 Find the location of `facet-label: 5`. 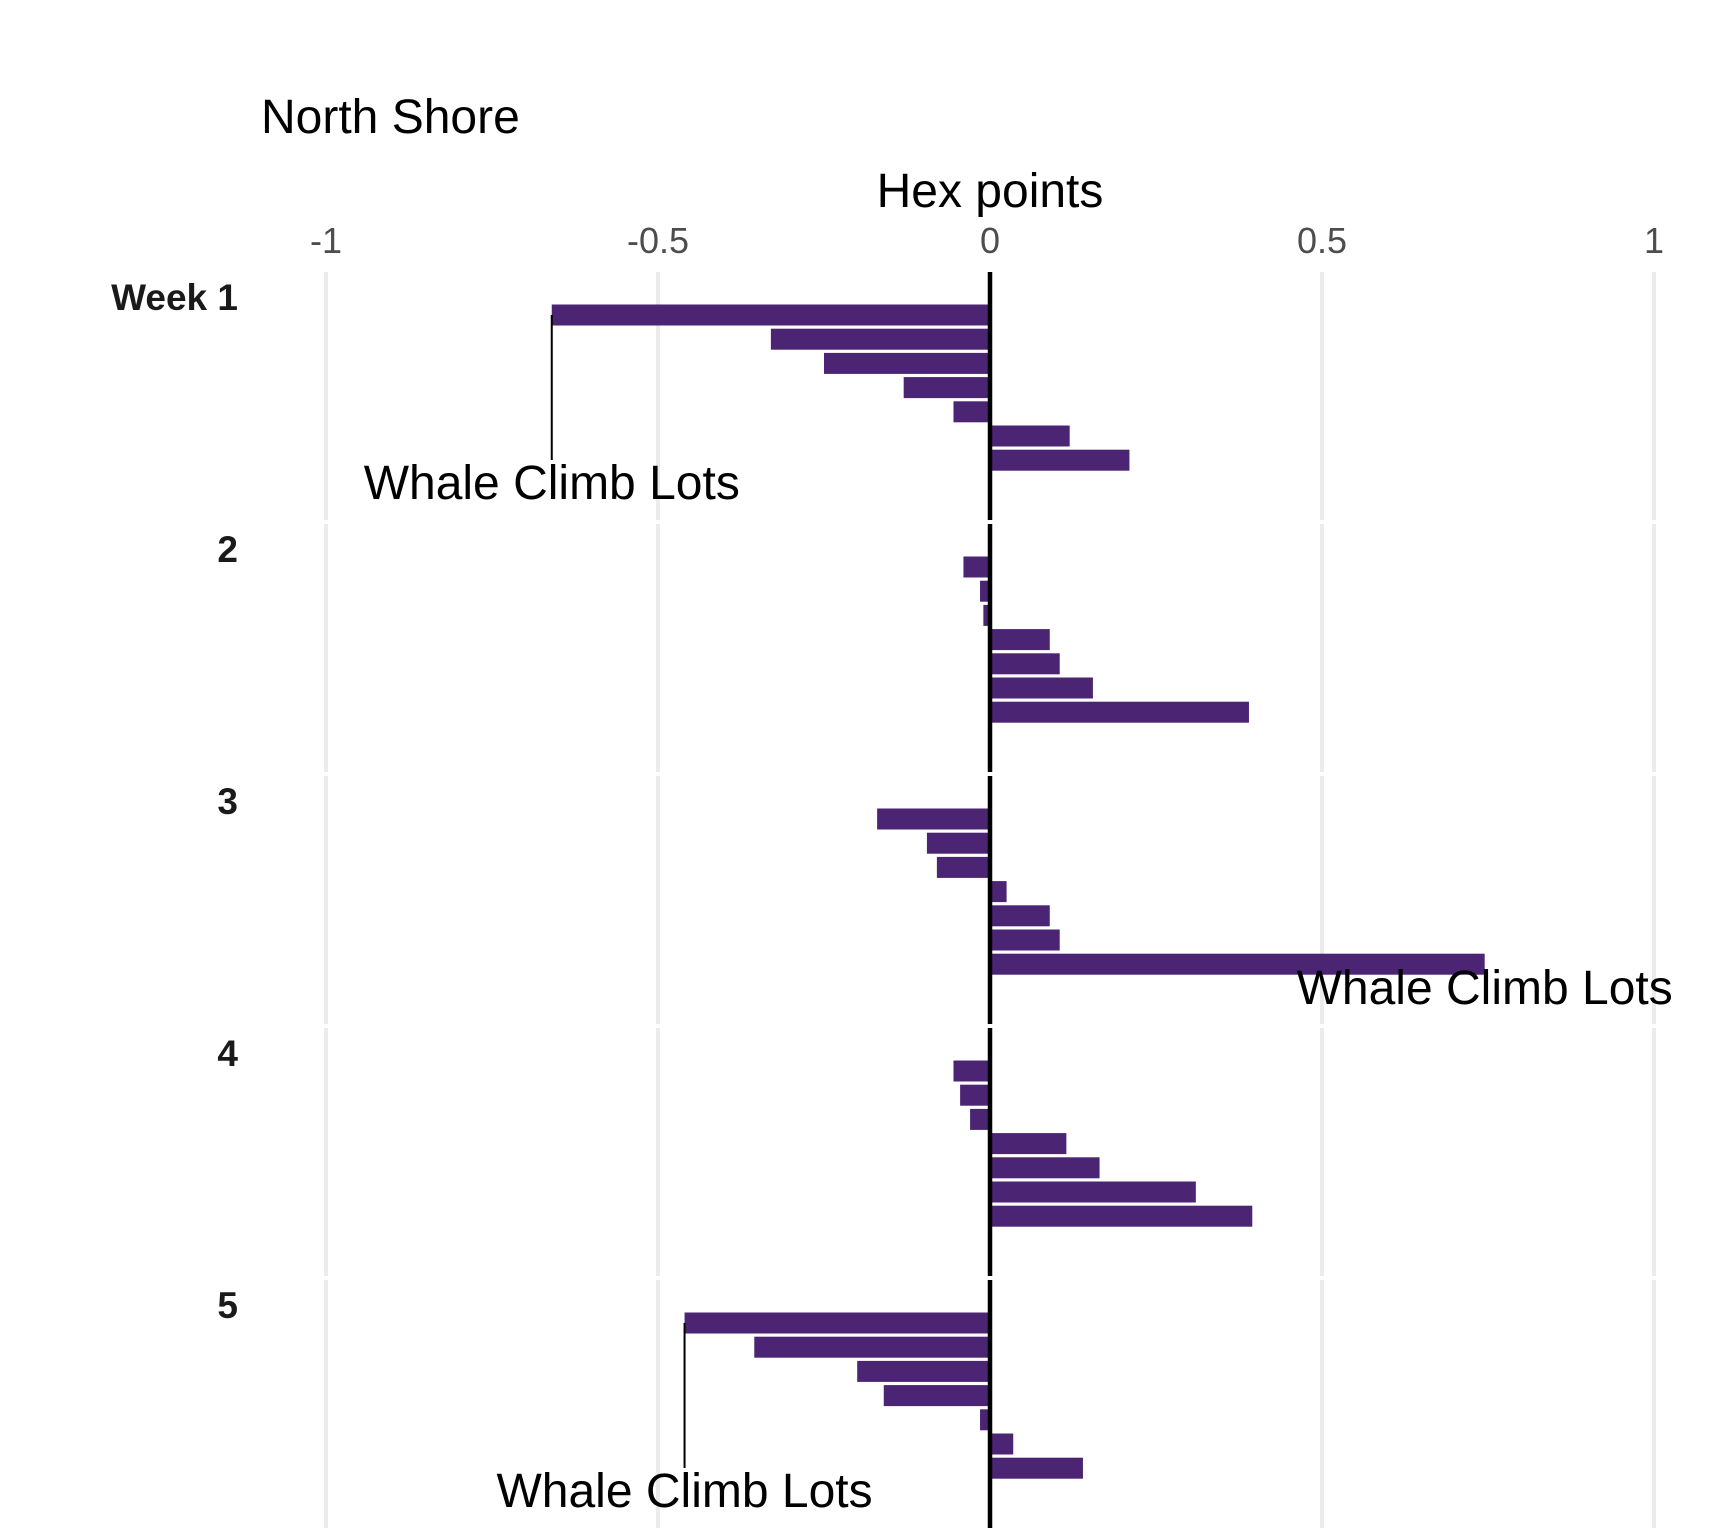

facet-label: 5 is located at coordinates (227, 1305).